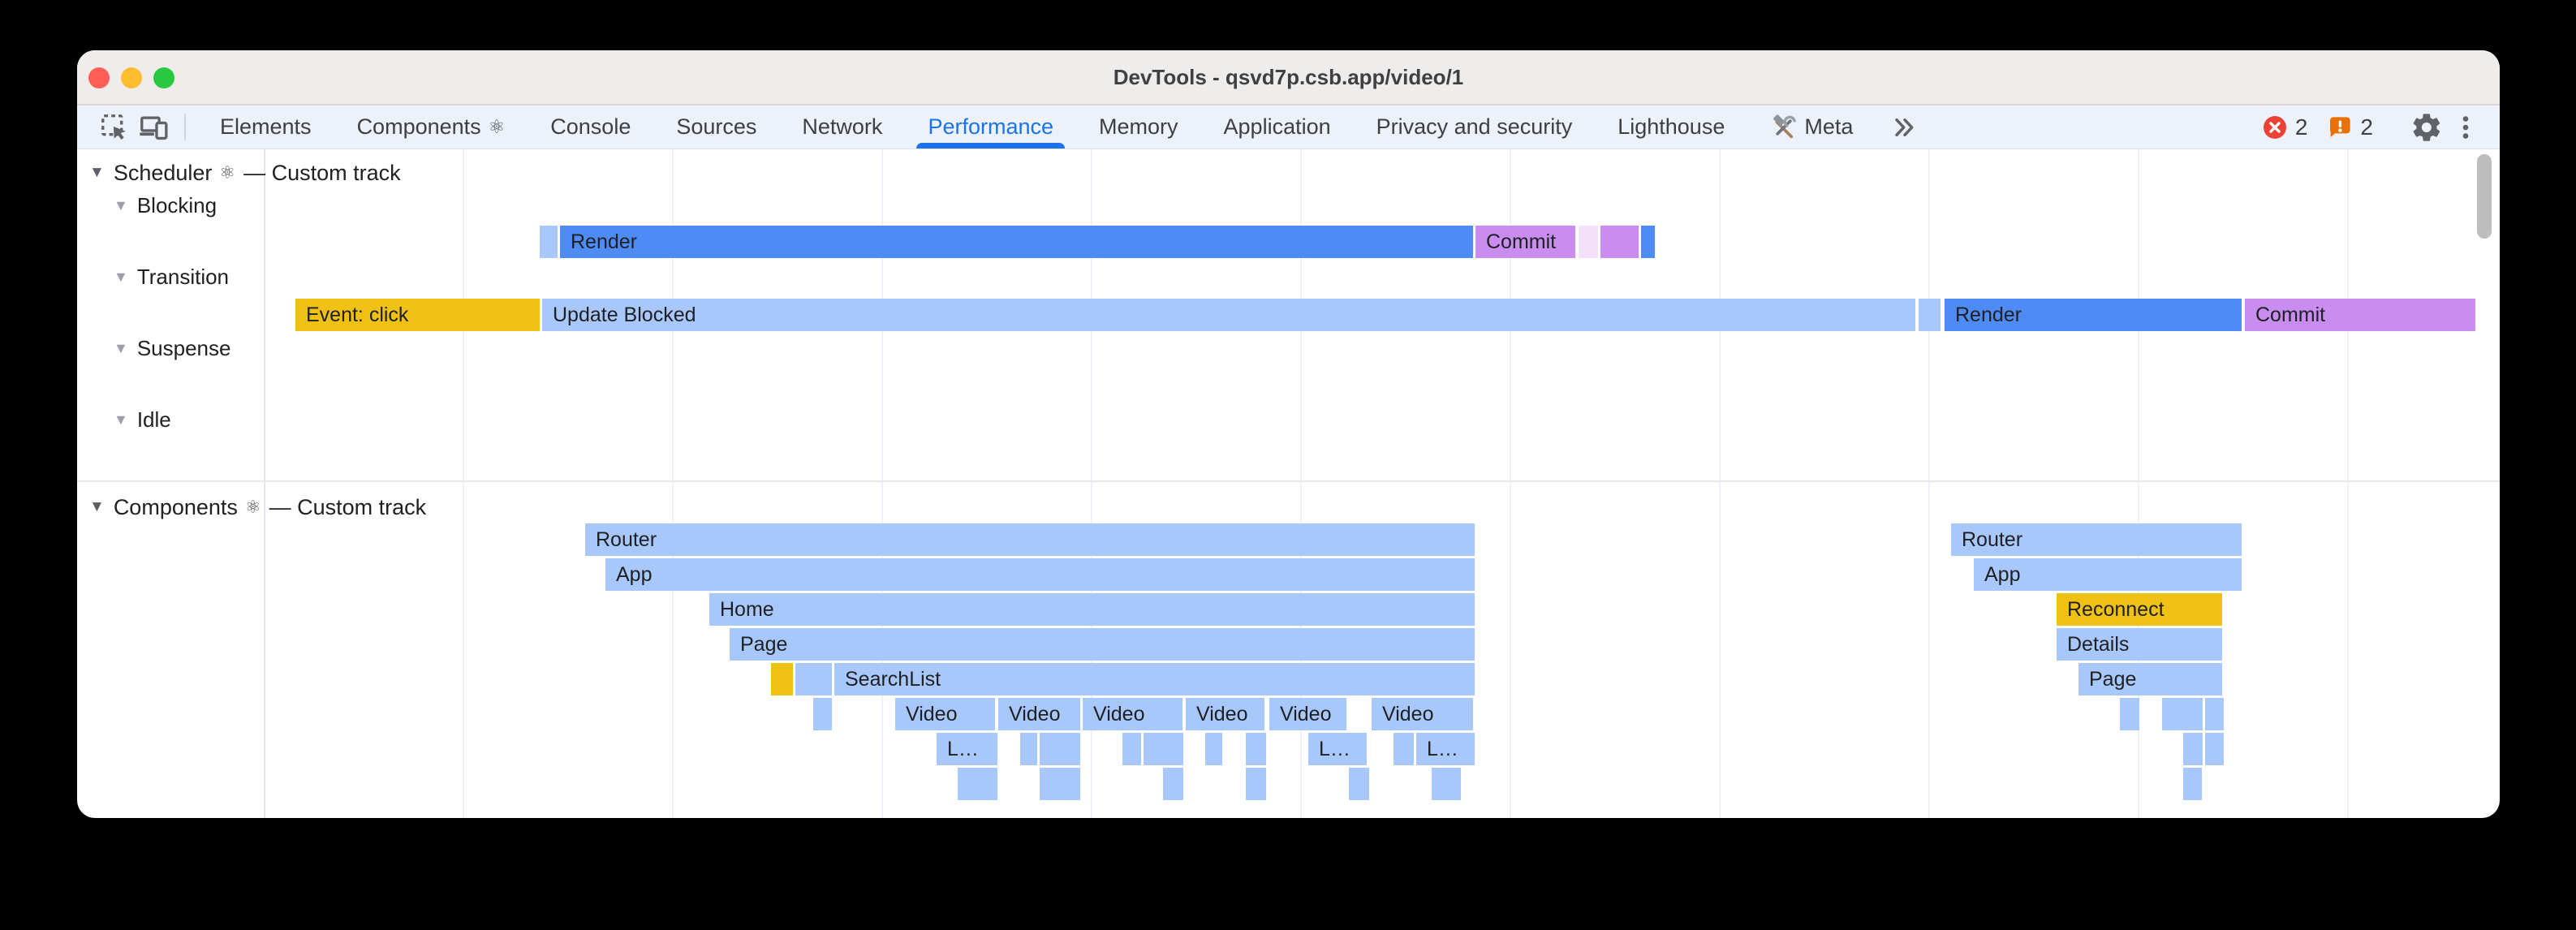 The image size is (2576, 930). What do you see at coordinates (266, 127) in the screenshot?
I see `tab-elements: Elements` at bounding box center [266, 127].